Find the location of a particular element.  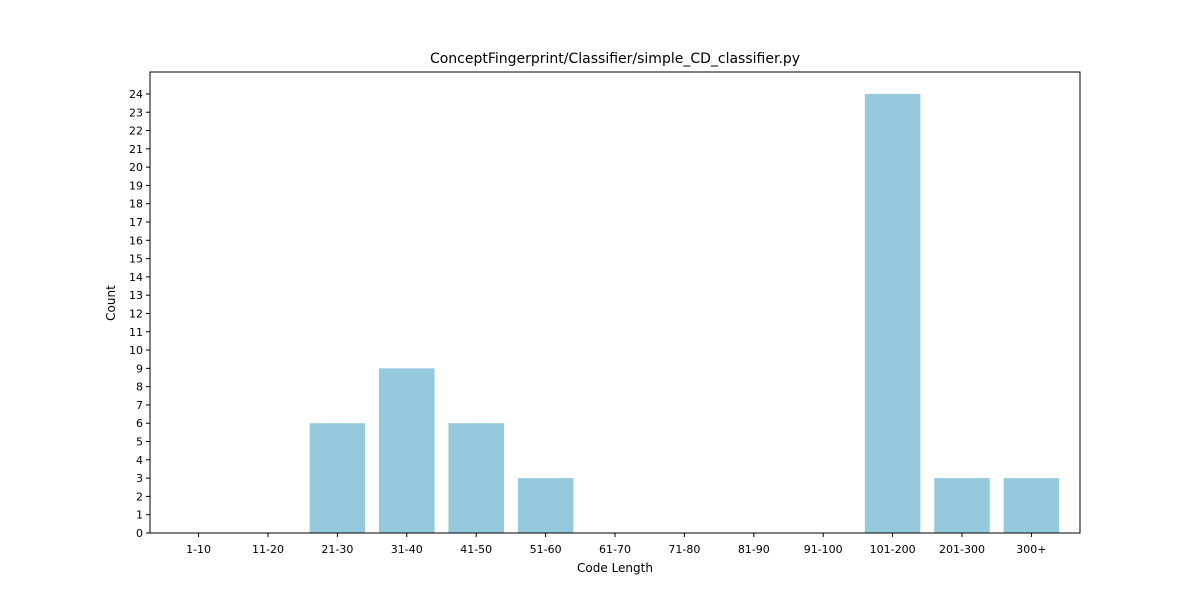

x-tick-label: 81-90 is located at coordinates (754, 549).